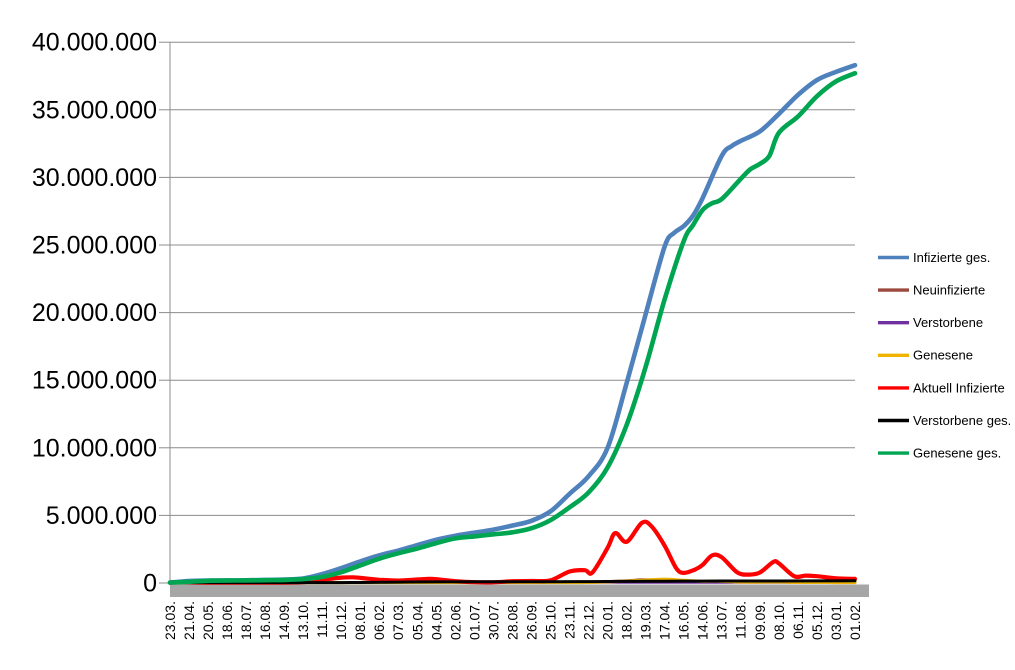 This screenshot has width=1015, height=670. I want to click on x-axis-label-1: 21.04., so click(189, 620).